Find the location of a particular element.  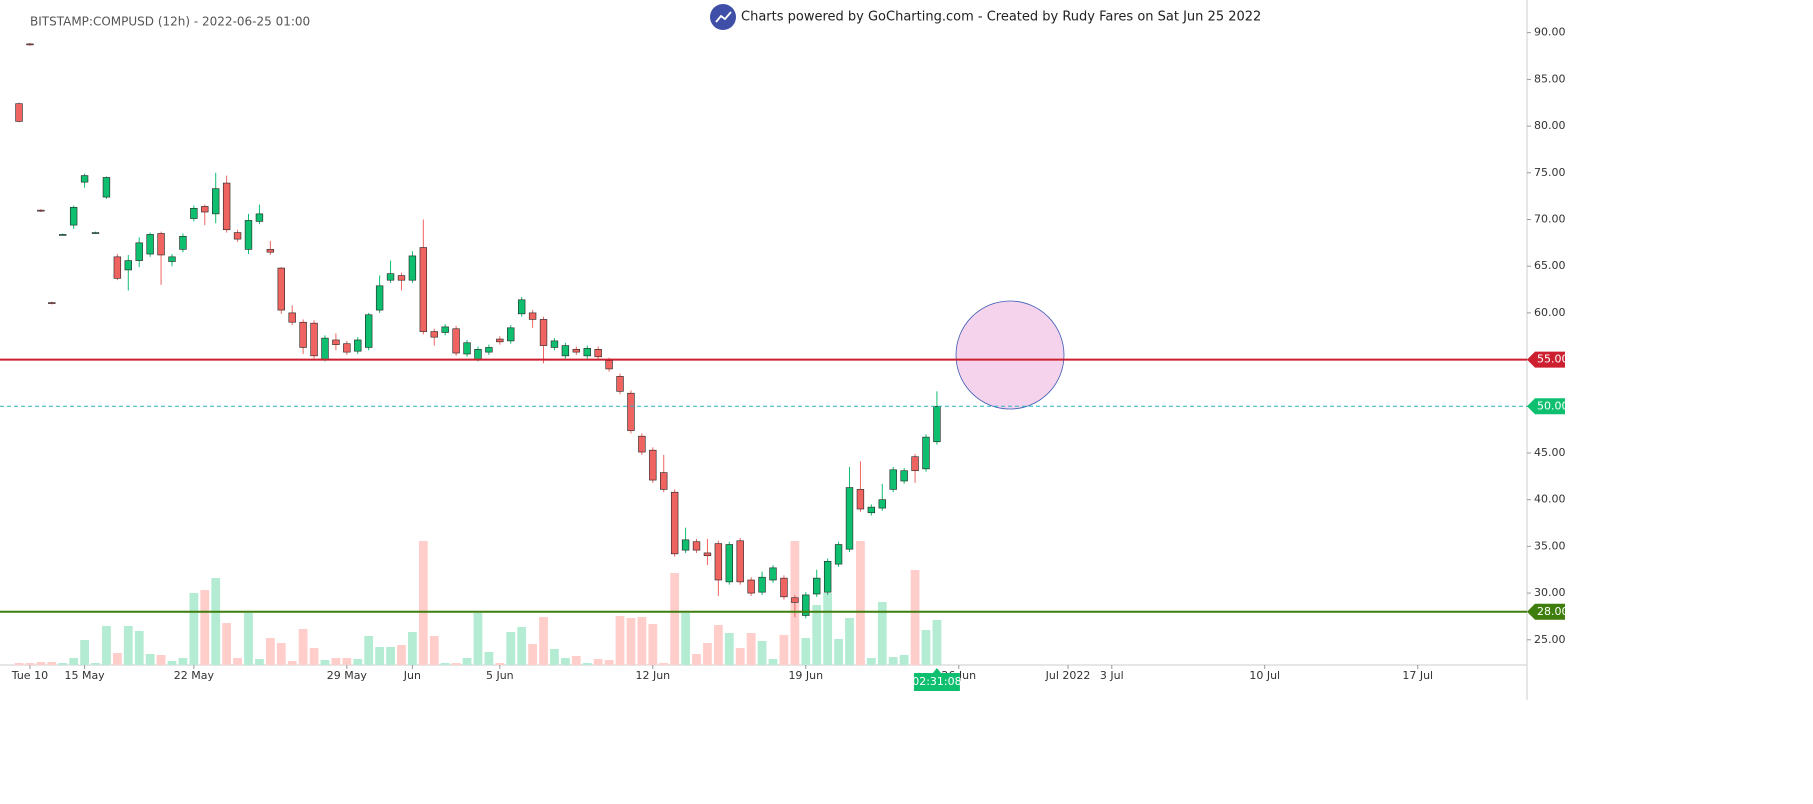

y-tick-label: 35.00 is located at coordinates (1550, 545).